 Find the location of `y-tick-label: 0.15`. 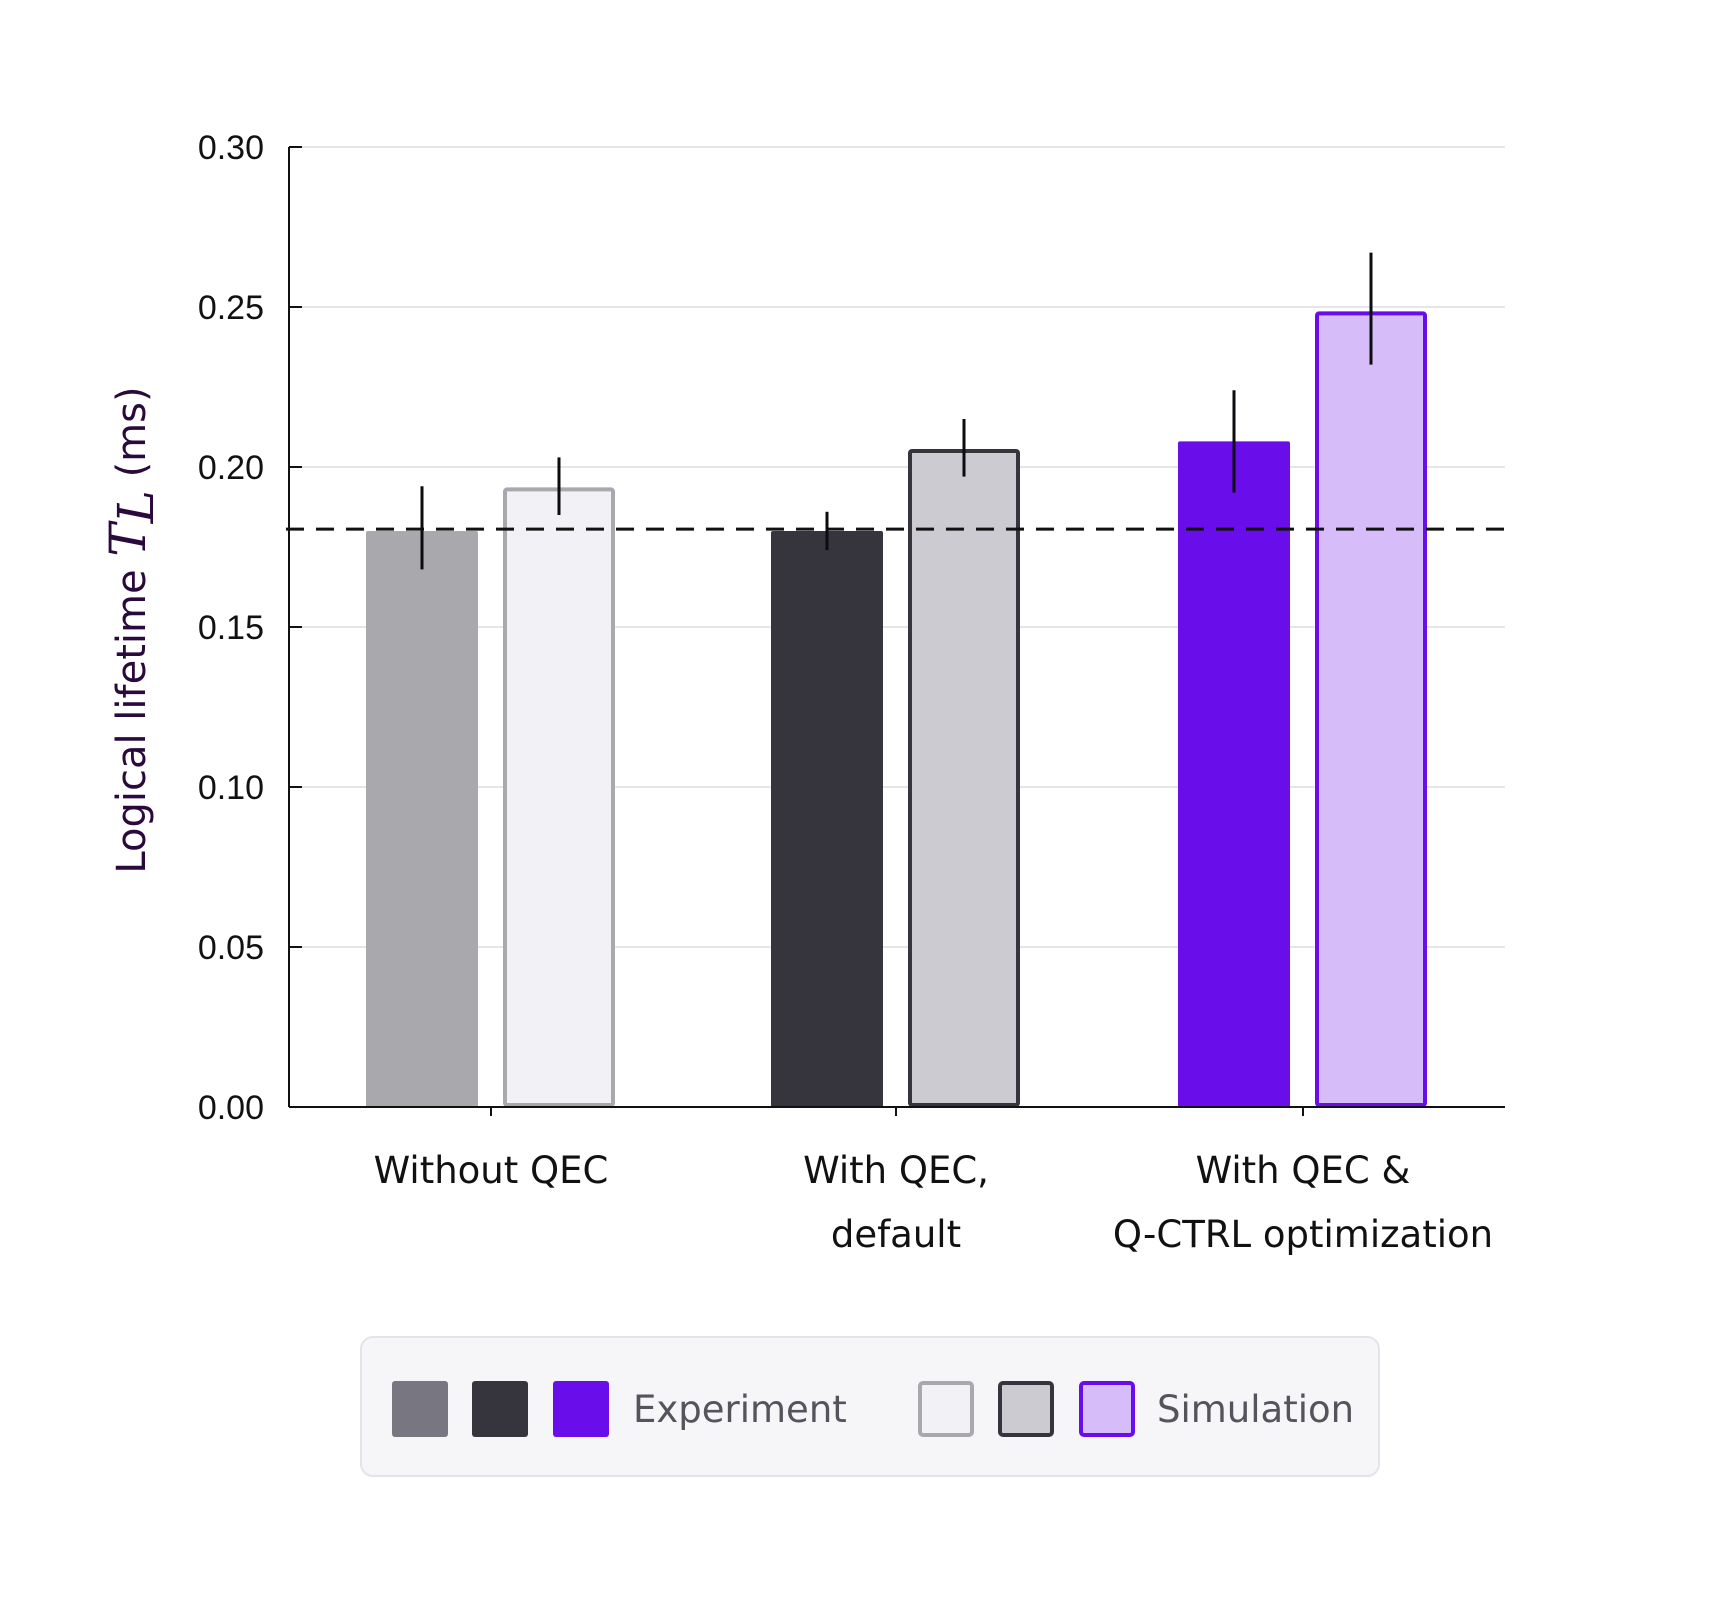

y-tick-label: 0.15 is located at coordinates (231, 628).